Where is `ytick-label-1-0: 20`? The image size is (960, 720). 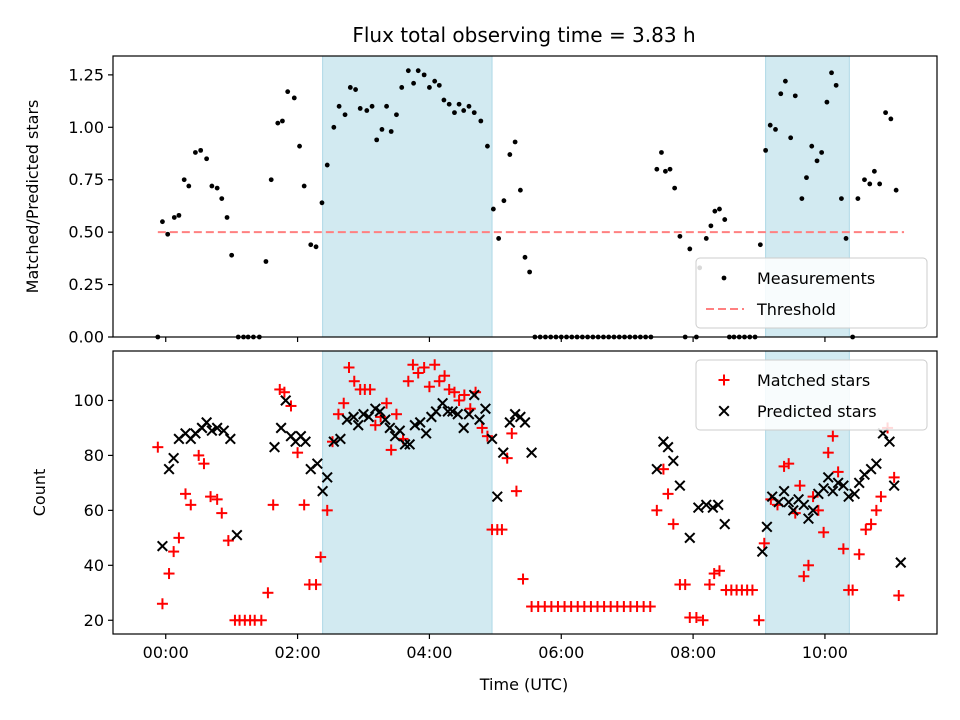 ytick-label-1-0: 20 is located at coordinates (94, 620).